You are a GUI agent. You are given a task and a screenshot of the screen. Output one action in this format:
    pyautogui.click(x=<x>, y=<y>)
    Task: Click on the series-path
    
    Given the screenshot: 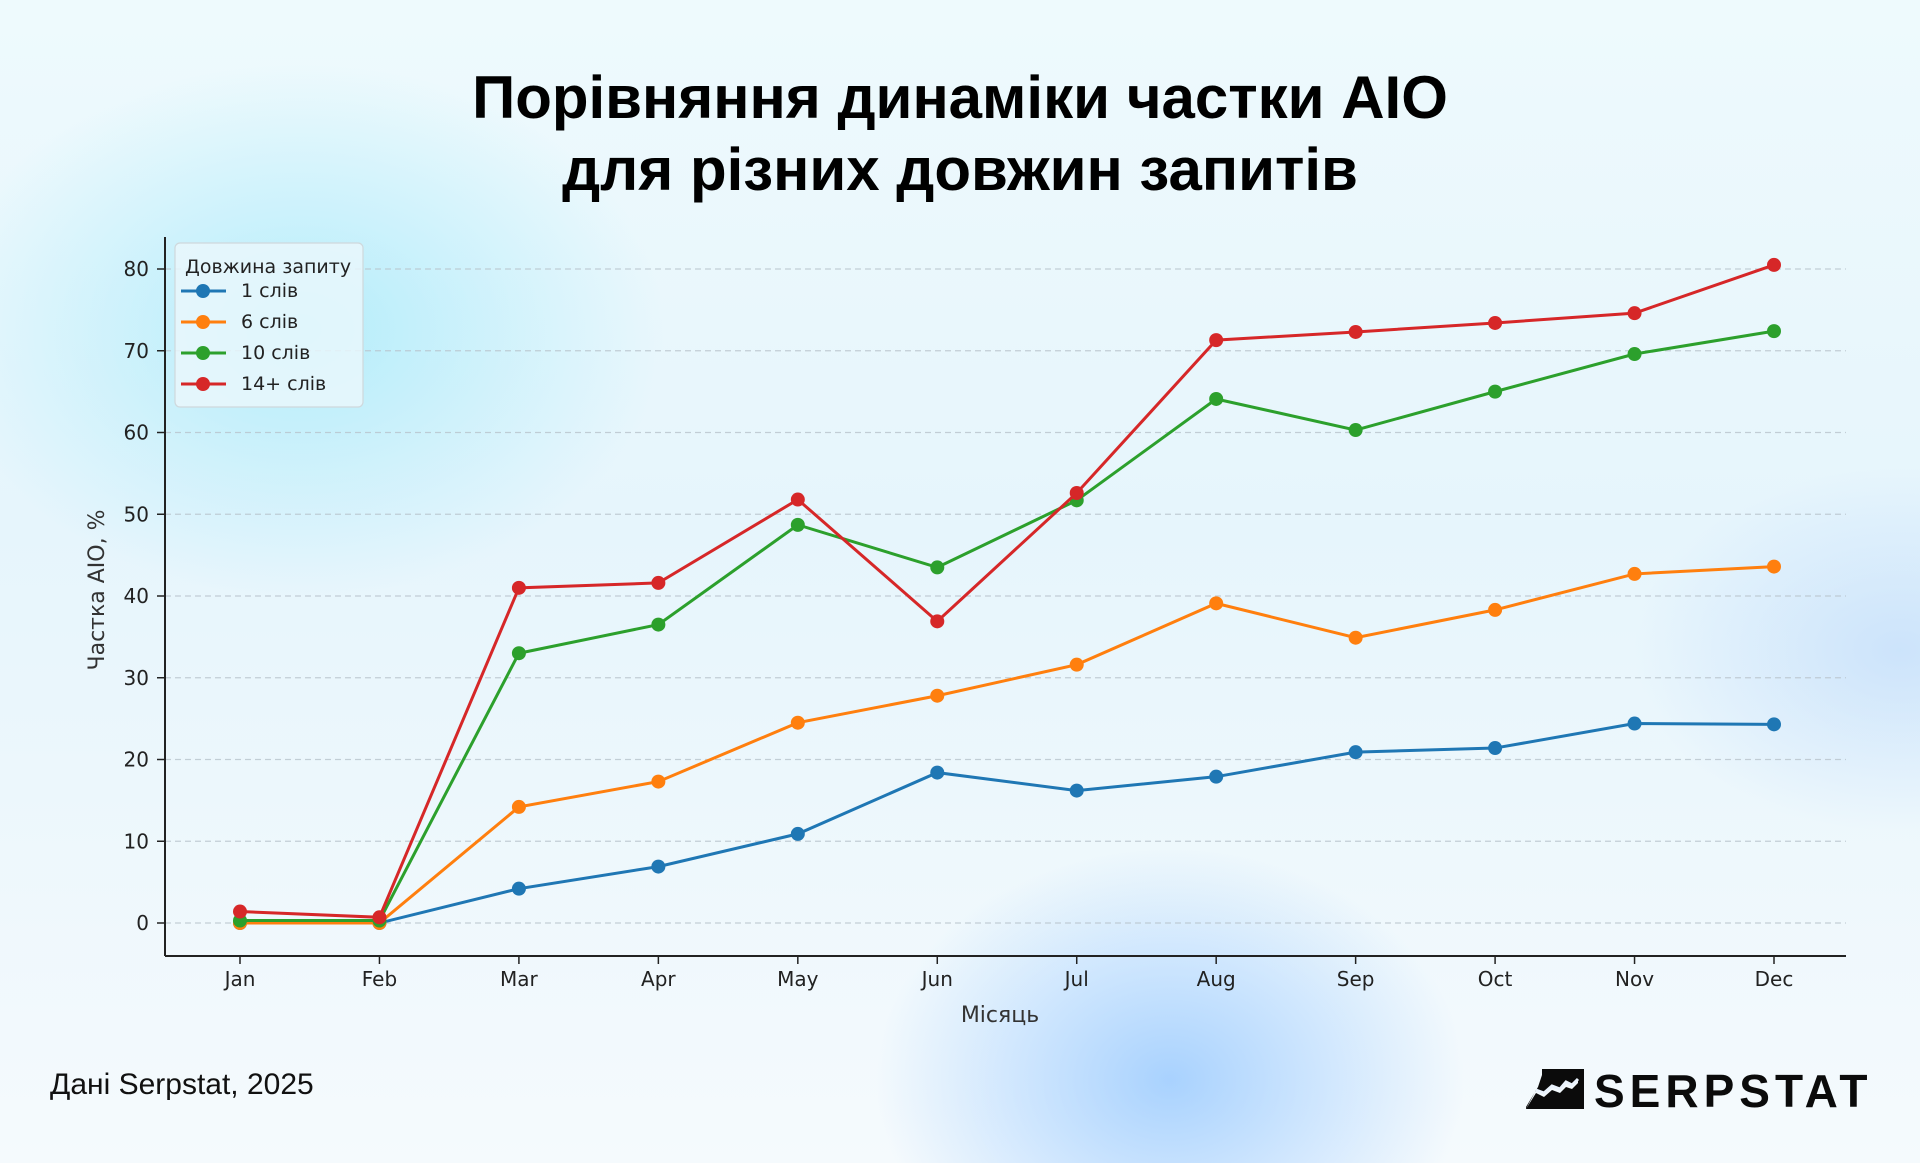 What is the action you would take?
    pyautogui.click(x=1007, y=823)
    